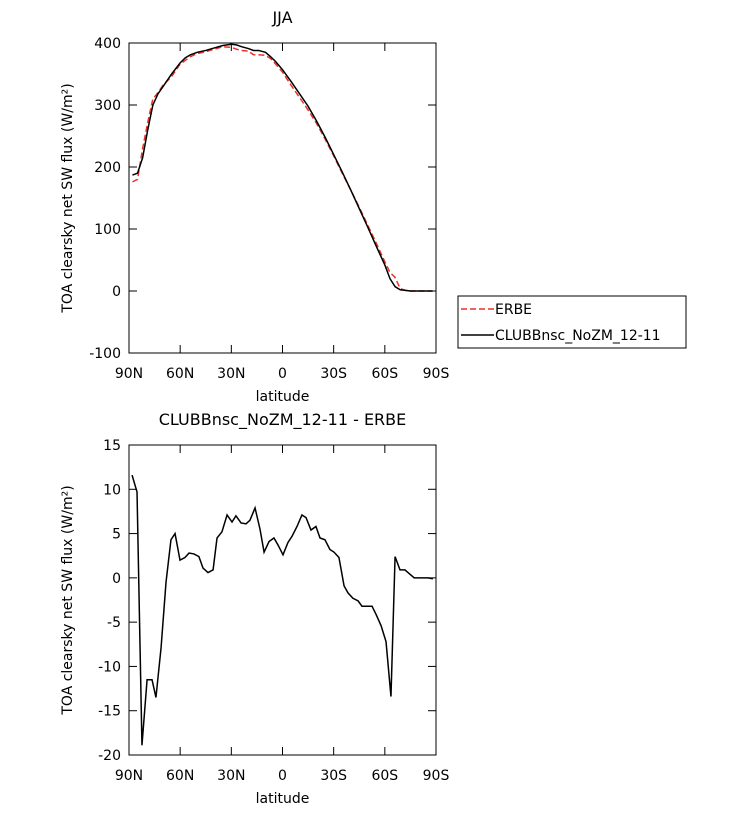  I want to click on y-tick-label: -10, so click(109, 667).